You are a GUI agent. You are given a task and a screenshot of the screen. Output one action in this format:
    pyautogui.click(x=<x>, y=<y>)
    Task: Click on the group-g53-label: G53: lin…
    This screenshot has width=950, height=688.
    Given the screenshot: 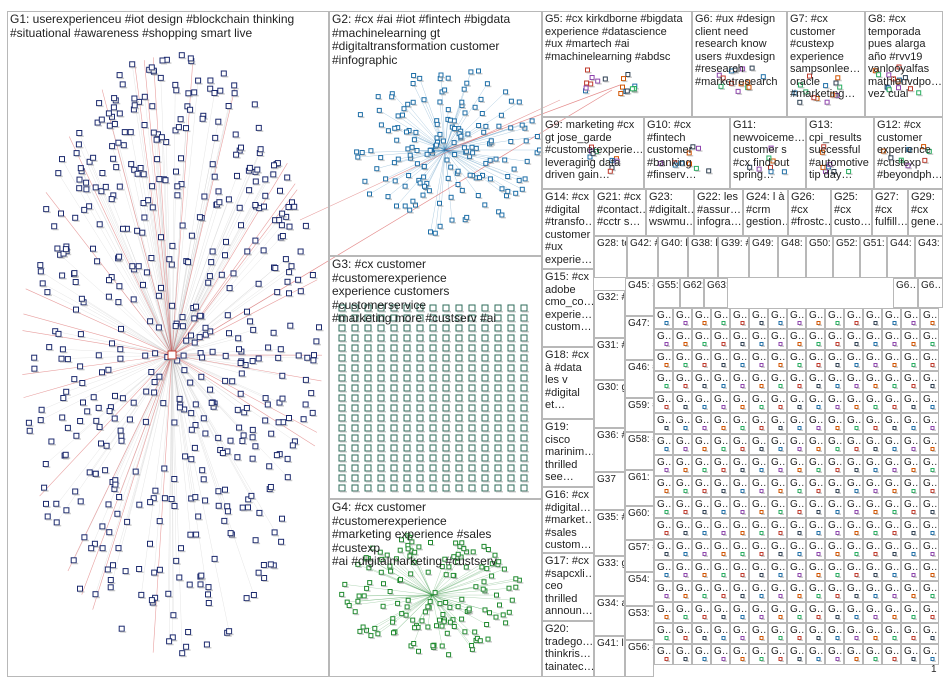 What is the action you would take?
    pyautogui.click(x=640, y=613)
    